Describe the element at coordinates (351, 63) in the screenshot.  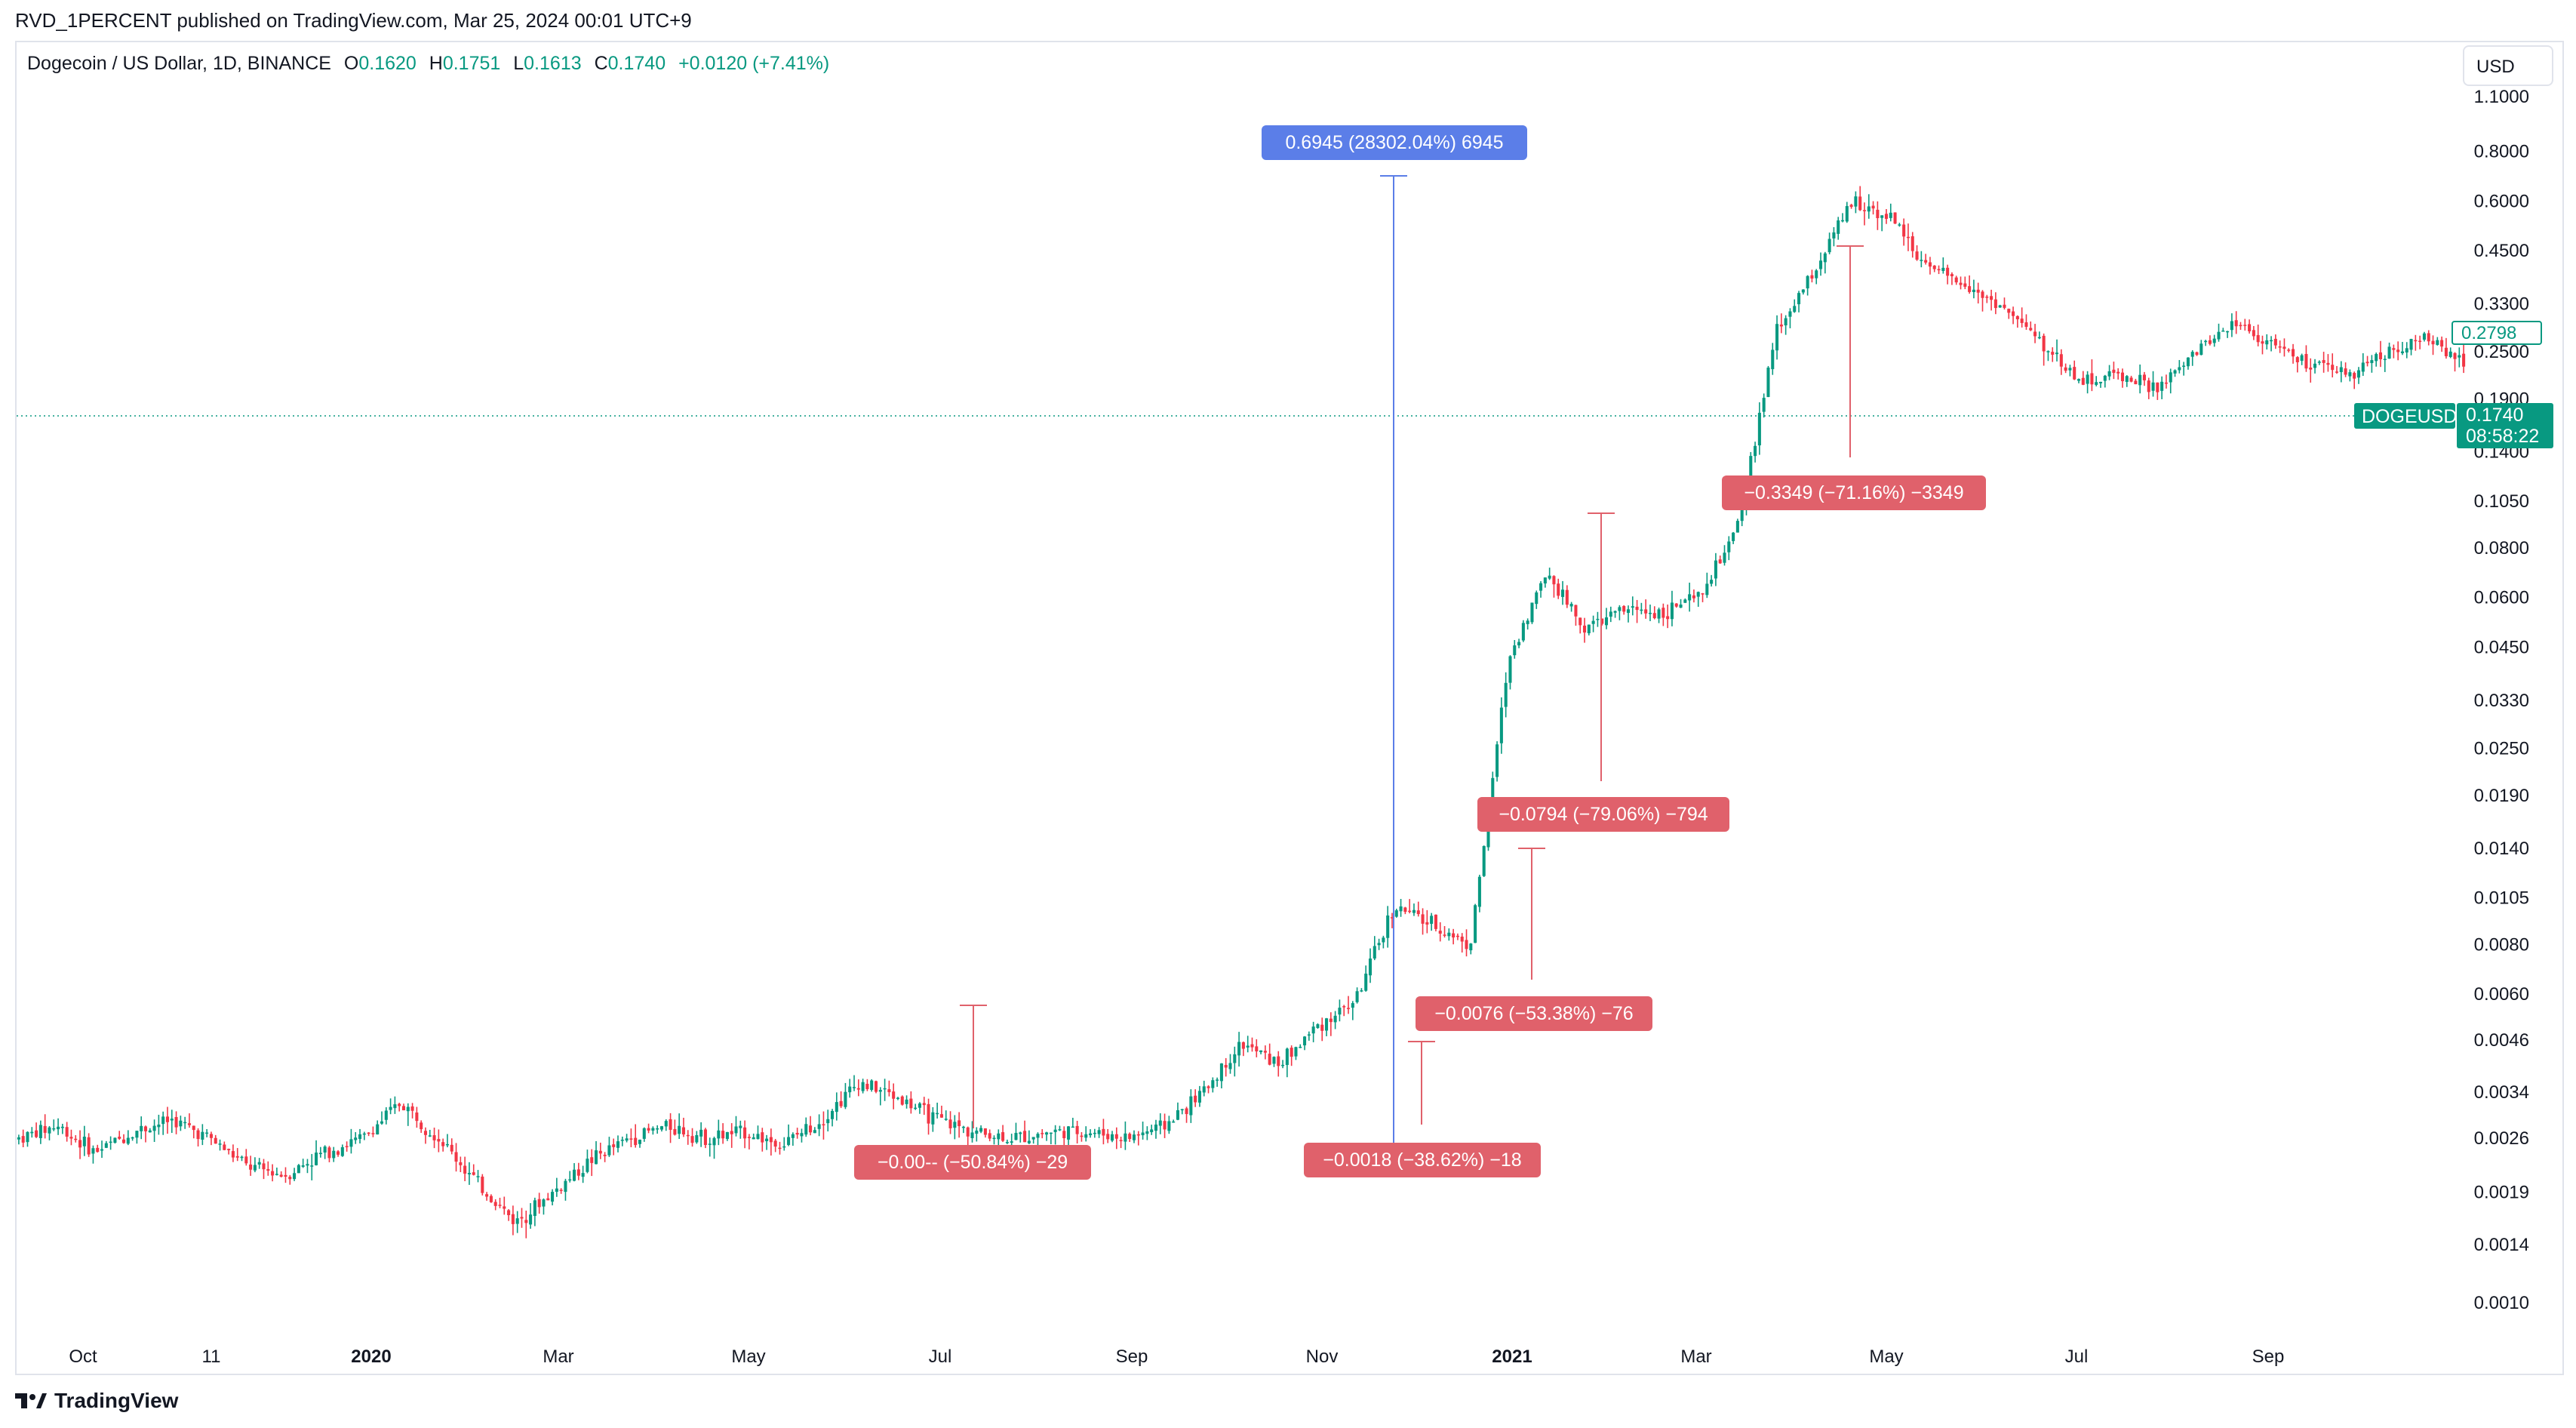
I see `open-label: O` at that location.